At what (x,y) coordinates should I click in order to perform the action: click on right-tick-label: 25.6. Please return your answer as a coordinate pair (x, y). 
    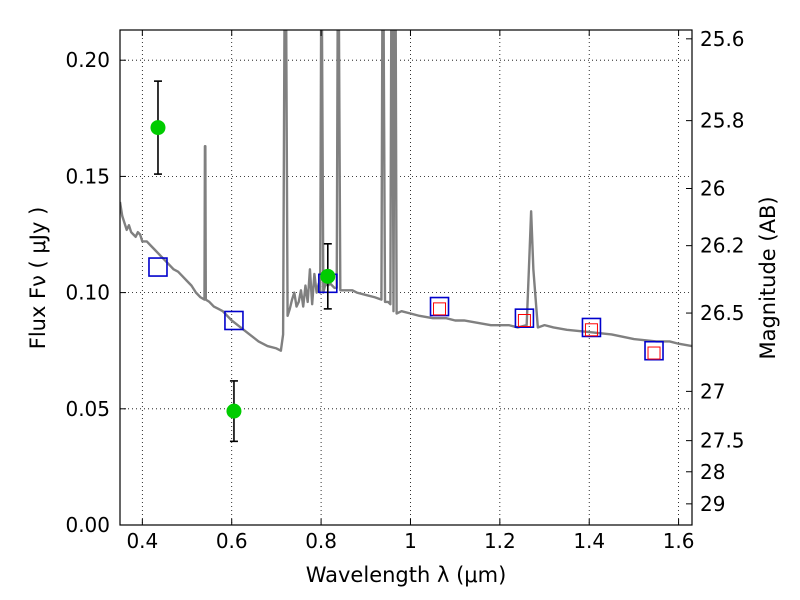
    Looking at the image, I should click on (722, 39).